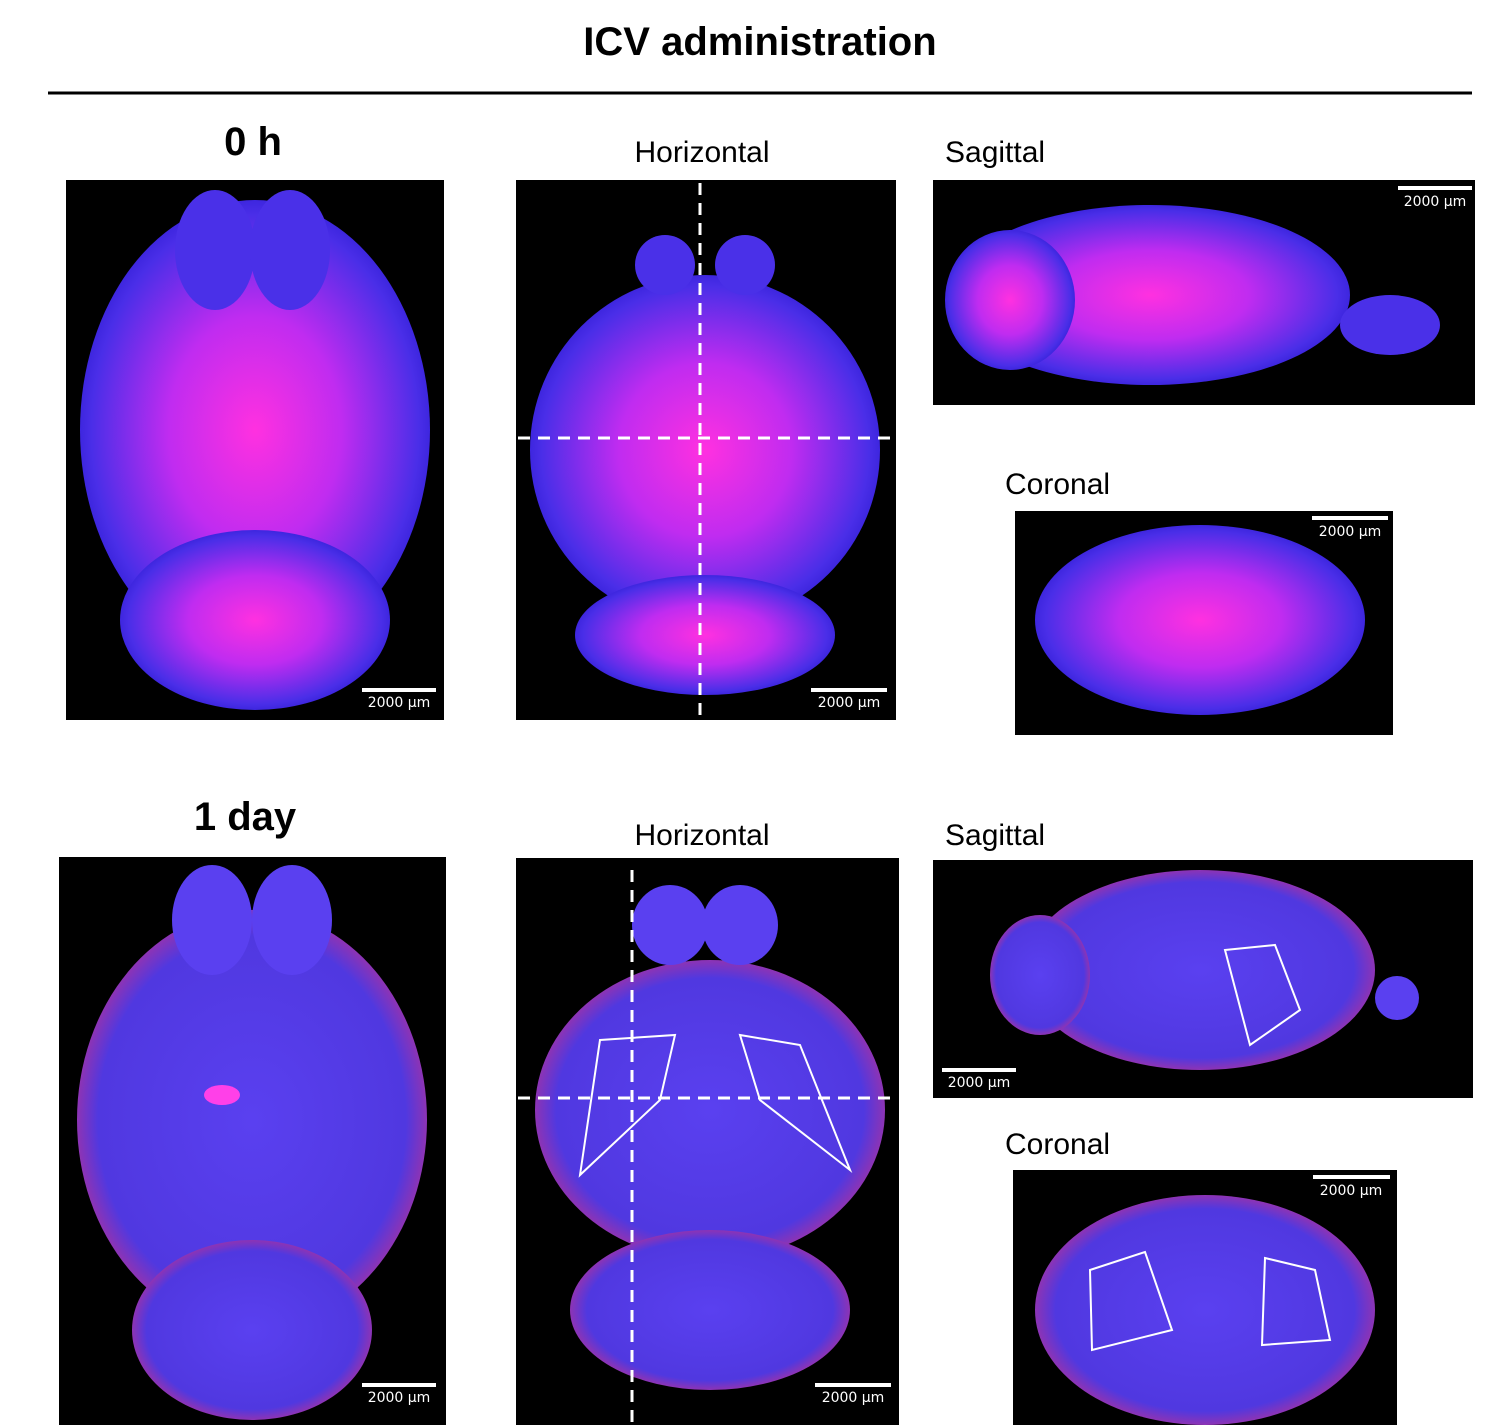  I want to click on title: ICV administration, so click(759, 42).